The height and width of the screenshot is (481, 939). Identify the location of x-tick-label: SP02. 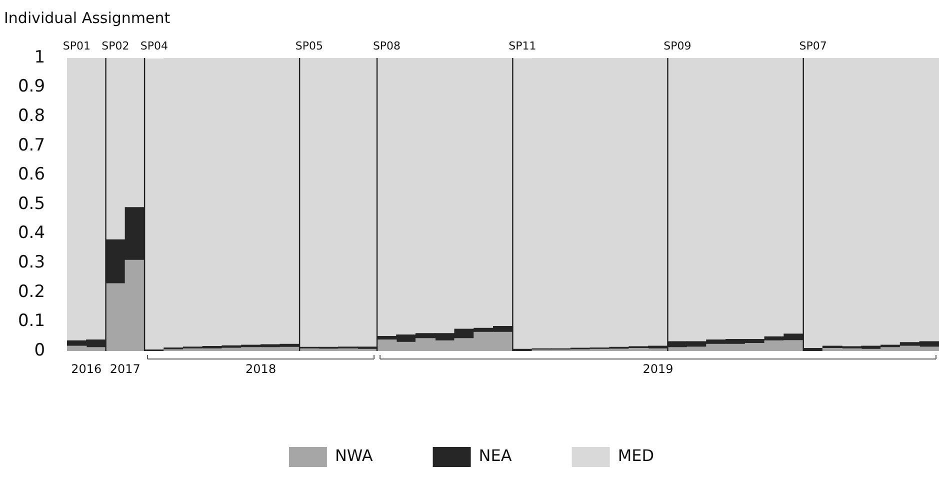
(116, 45).